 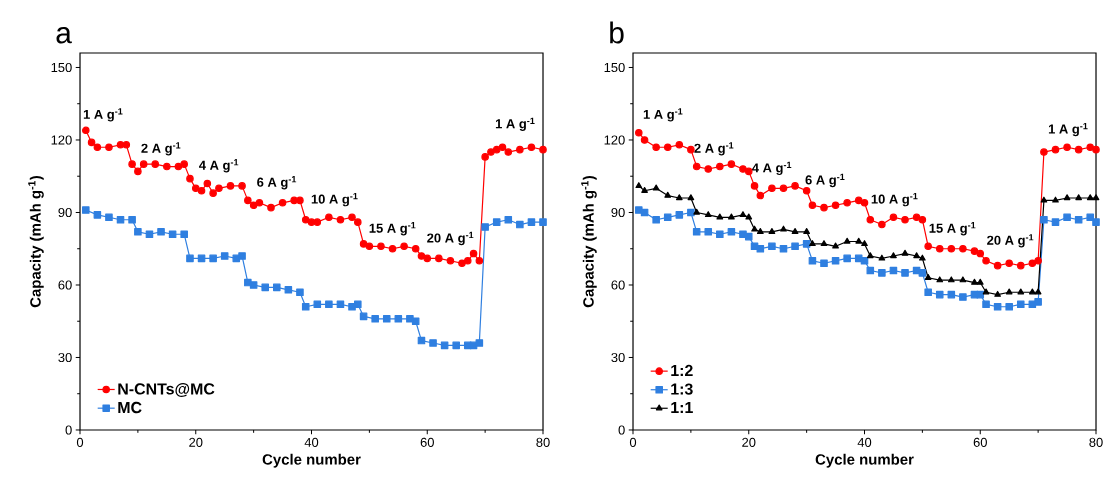 I want to click on legend-label: 1:3, so click(x=682, y=389).